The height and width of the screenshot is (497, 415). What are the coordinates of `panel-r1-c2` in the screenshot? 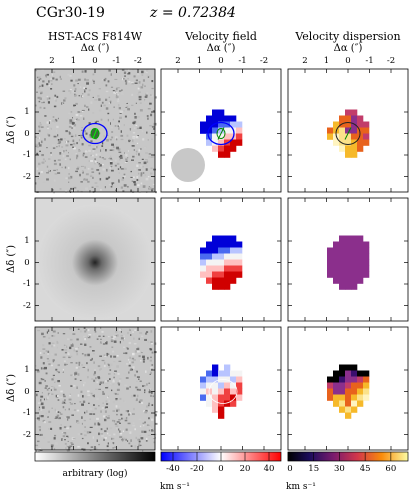 It's located at (221, 130).